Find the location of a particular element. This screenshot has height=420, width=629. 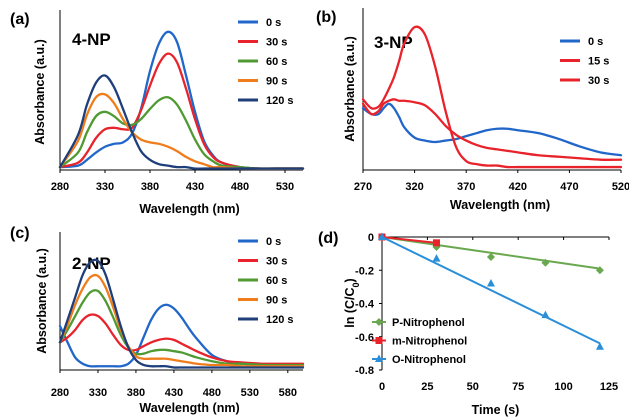

y-axis-label-main: ln (C/C is located at coordinates (350, 307).